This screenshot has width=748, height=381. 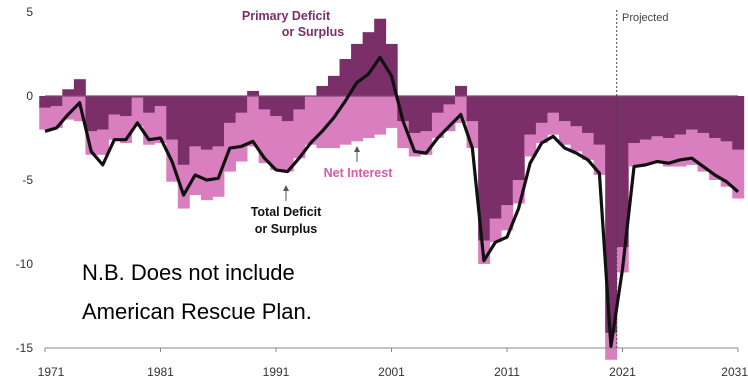 I want to click on y-tick-label: 5, so click(x=29, y=12).